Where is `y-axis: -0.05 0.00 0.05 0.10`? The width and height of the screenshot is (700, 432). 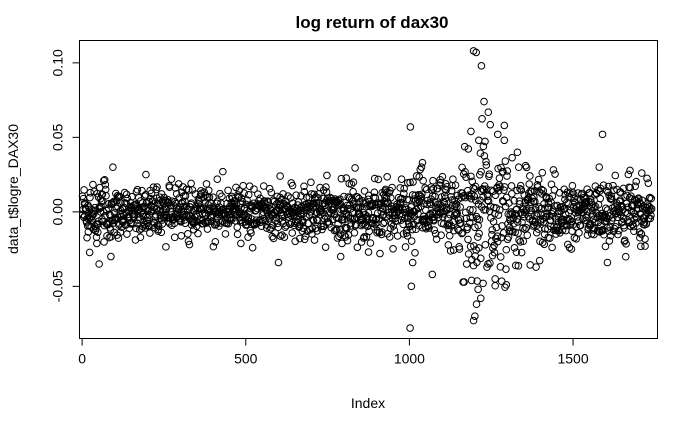
y-axis: -0.05 0.00 0.05 0.10 is located at coordinates (65, 175).